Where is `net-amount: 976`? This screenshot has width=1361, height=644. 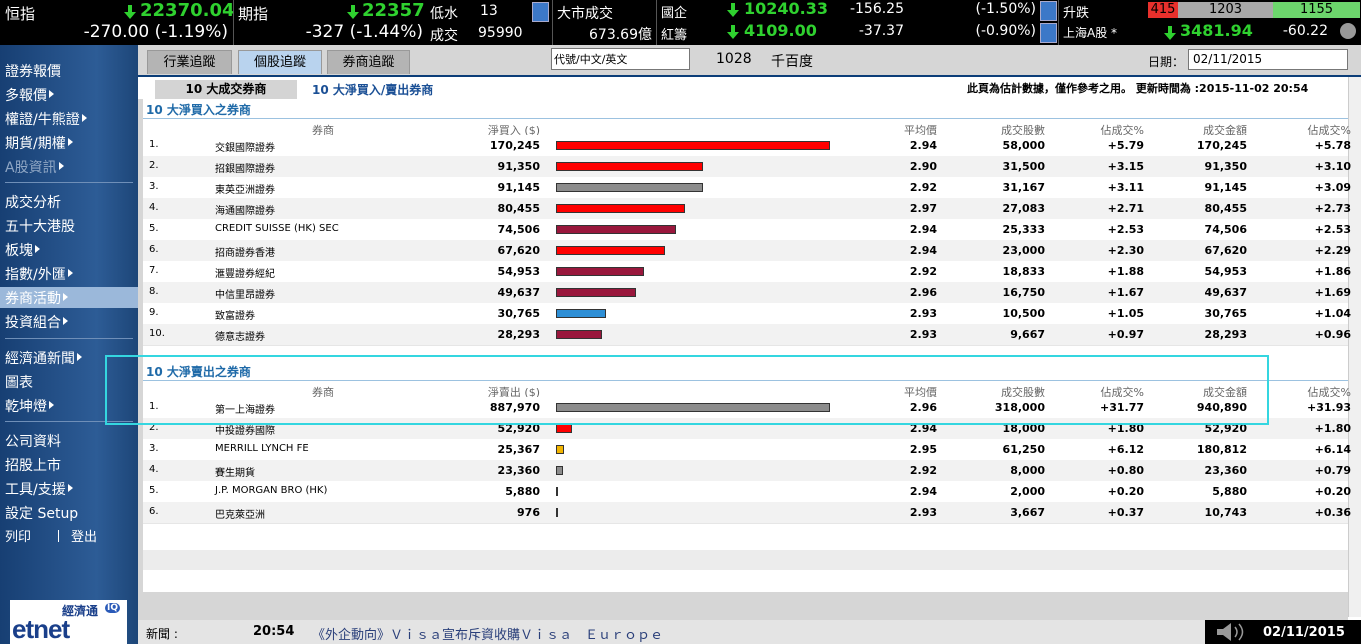 net-amount: 976 is located at coordinates (528, 512).